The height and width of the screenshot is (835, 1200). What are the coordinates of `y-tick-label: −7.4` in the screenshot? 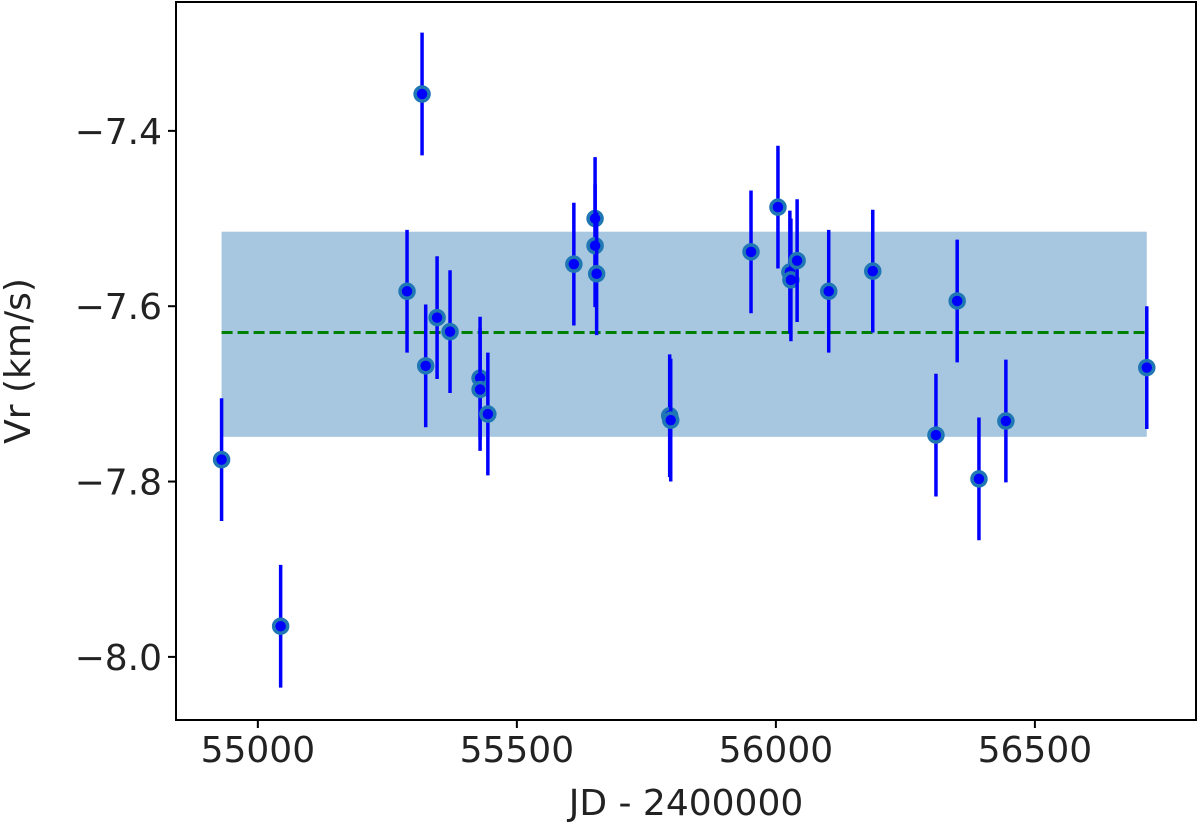 It's located at (118, 132).